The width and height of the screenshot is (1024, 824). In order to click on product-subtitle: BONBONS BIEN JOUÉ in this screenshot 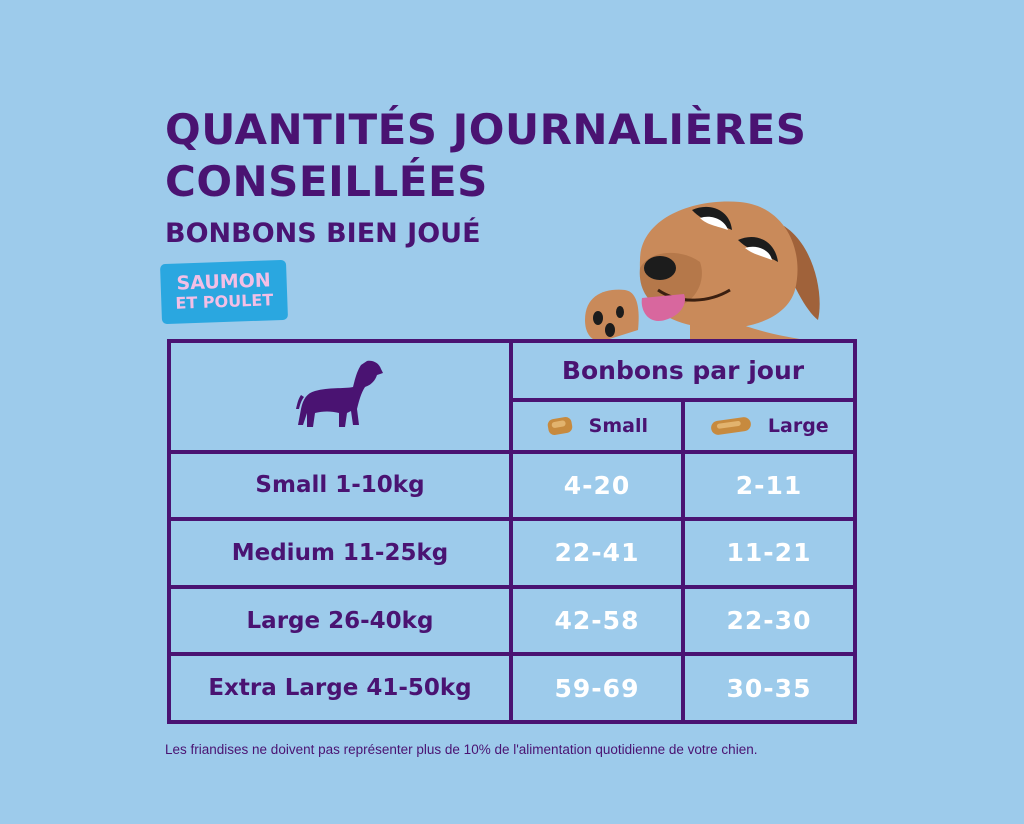, I will do `click(323, 233)`.